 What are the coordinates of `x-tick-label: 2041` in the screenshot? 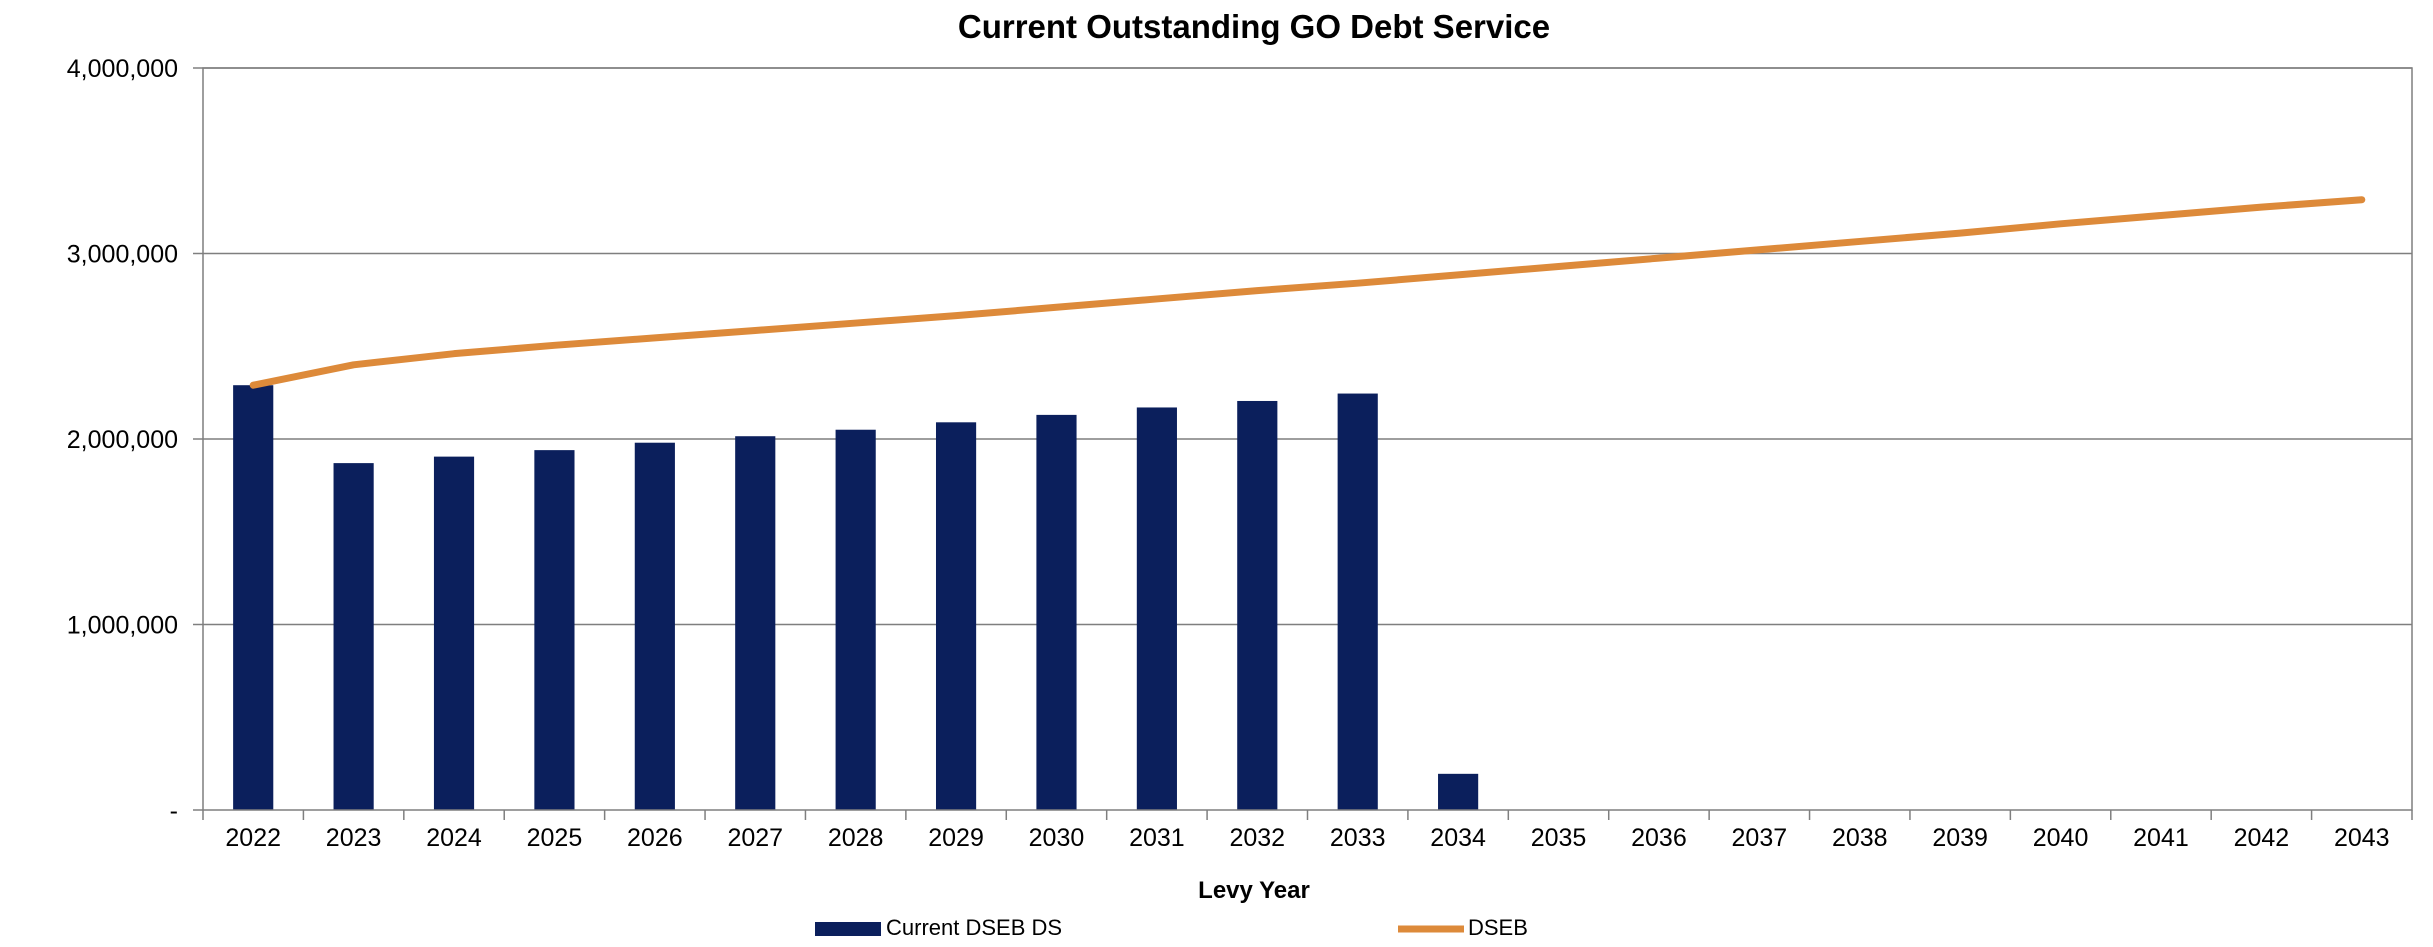 It's located at (2161, 838).